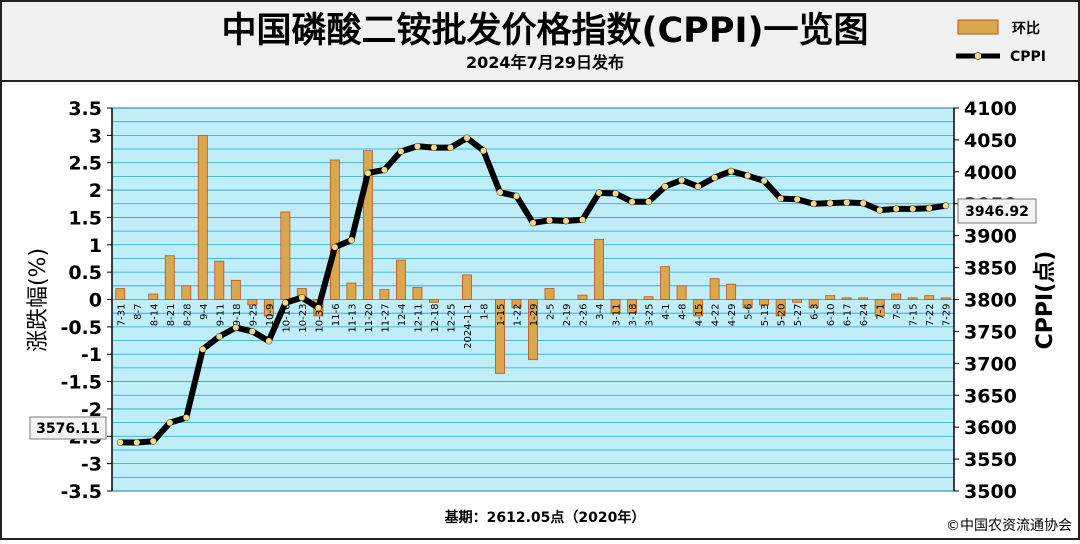 This screenshot has height=544, width=1080. I want to click on x-tick-label: 6-10, so click(831, 315).